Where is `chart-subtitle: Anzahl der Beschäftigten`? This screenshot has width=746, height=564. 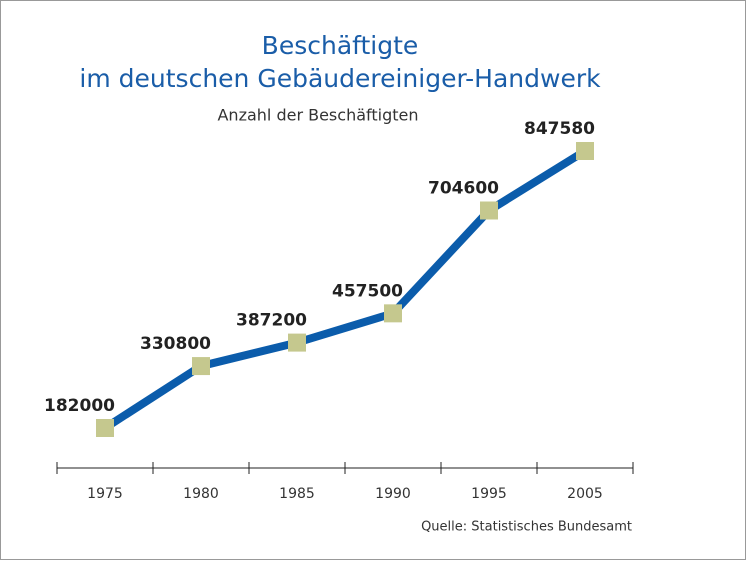 chart-subtitle: Anzahl der Beschäftigten is located at coordinates (317, 115).